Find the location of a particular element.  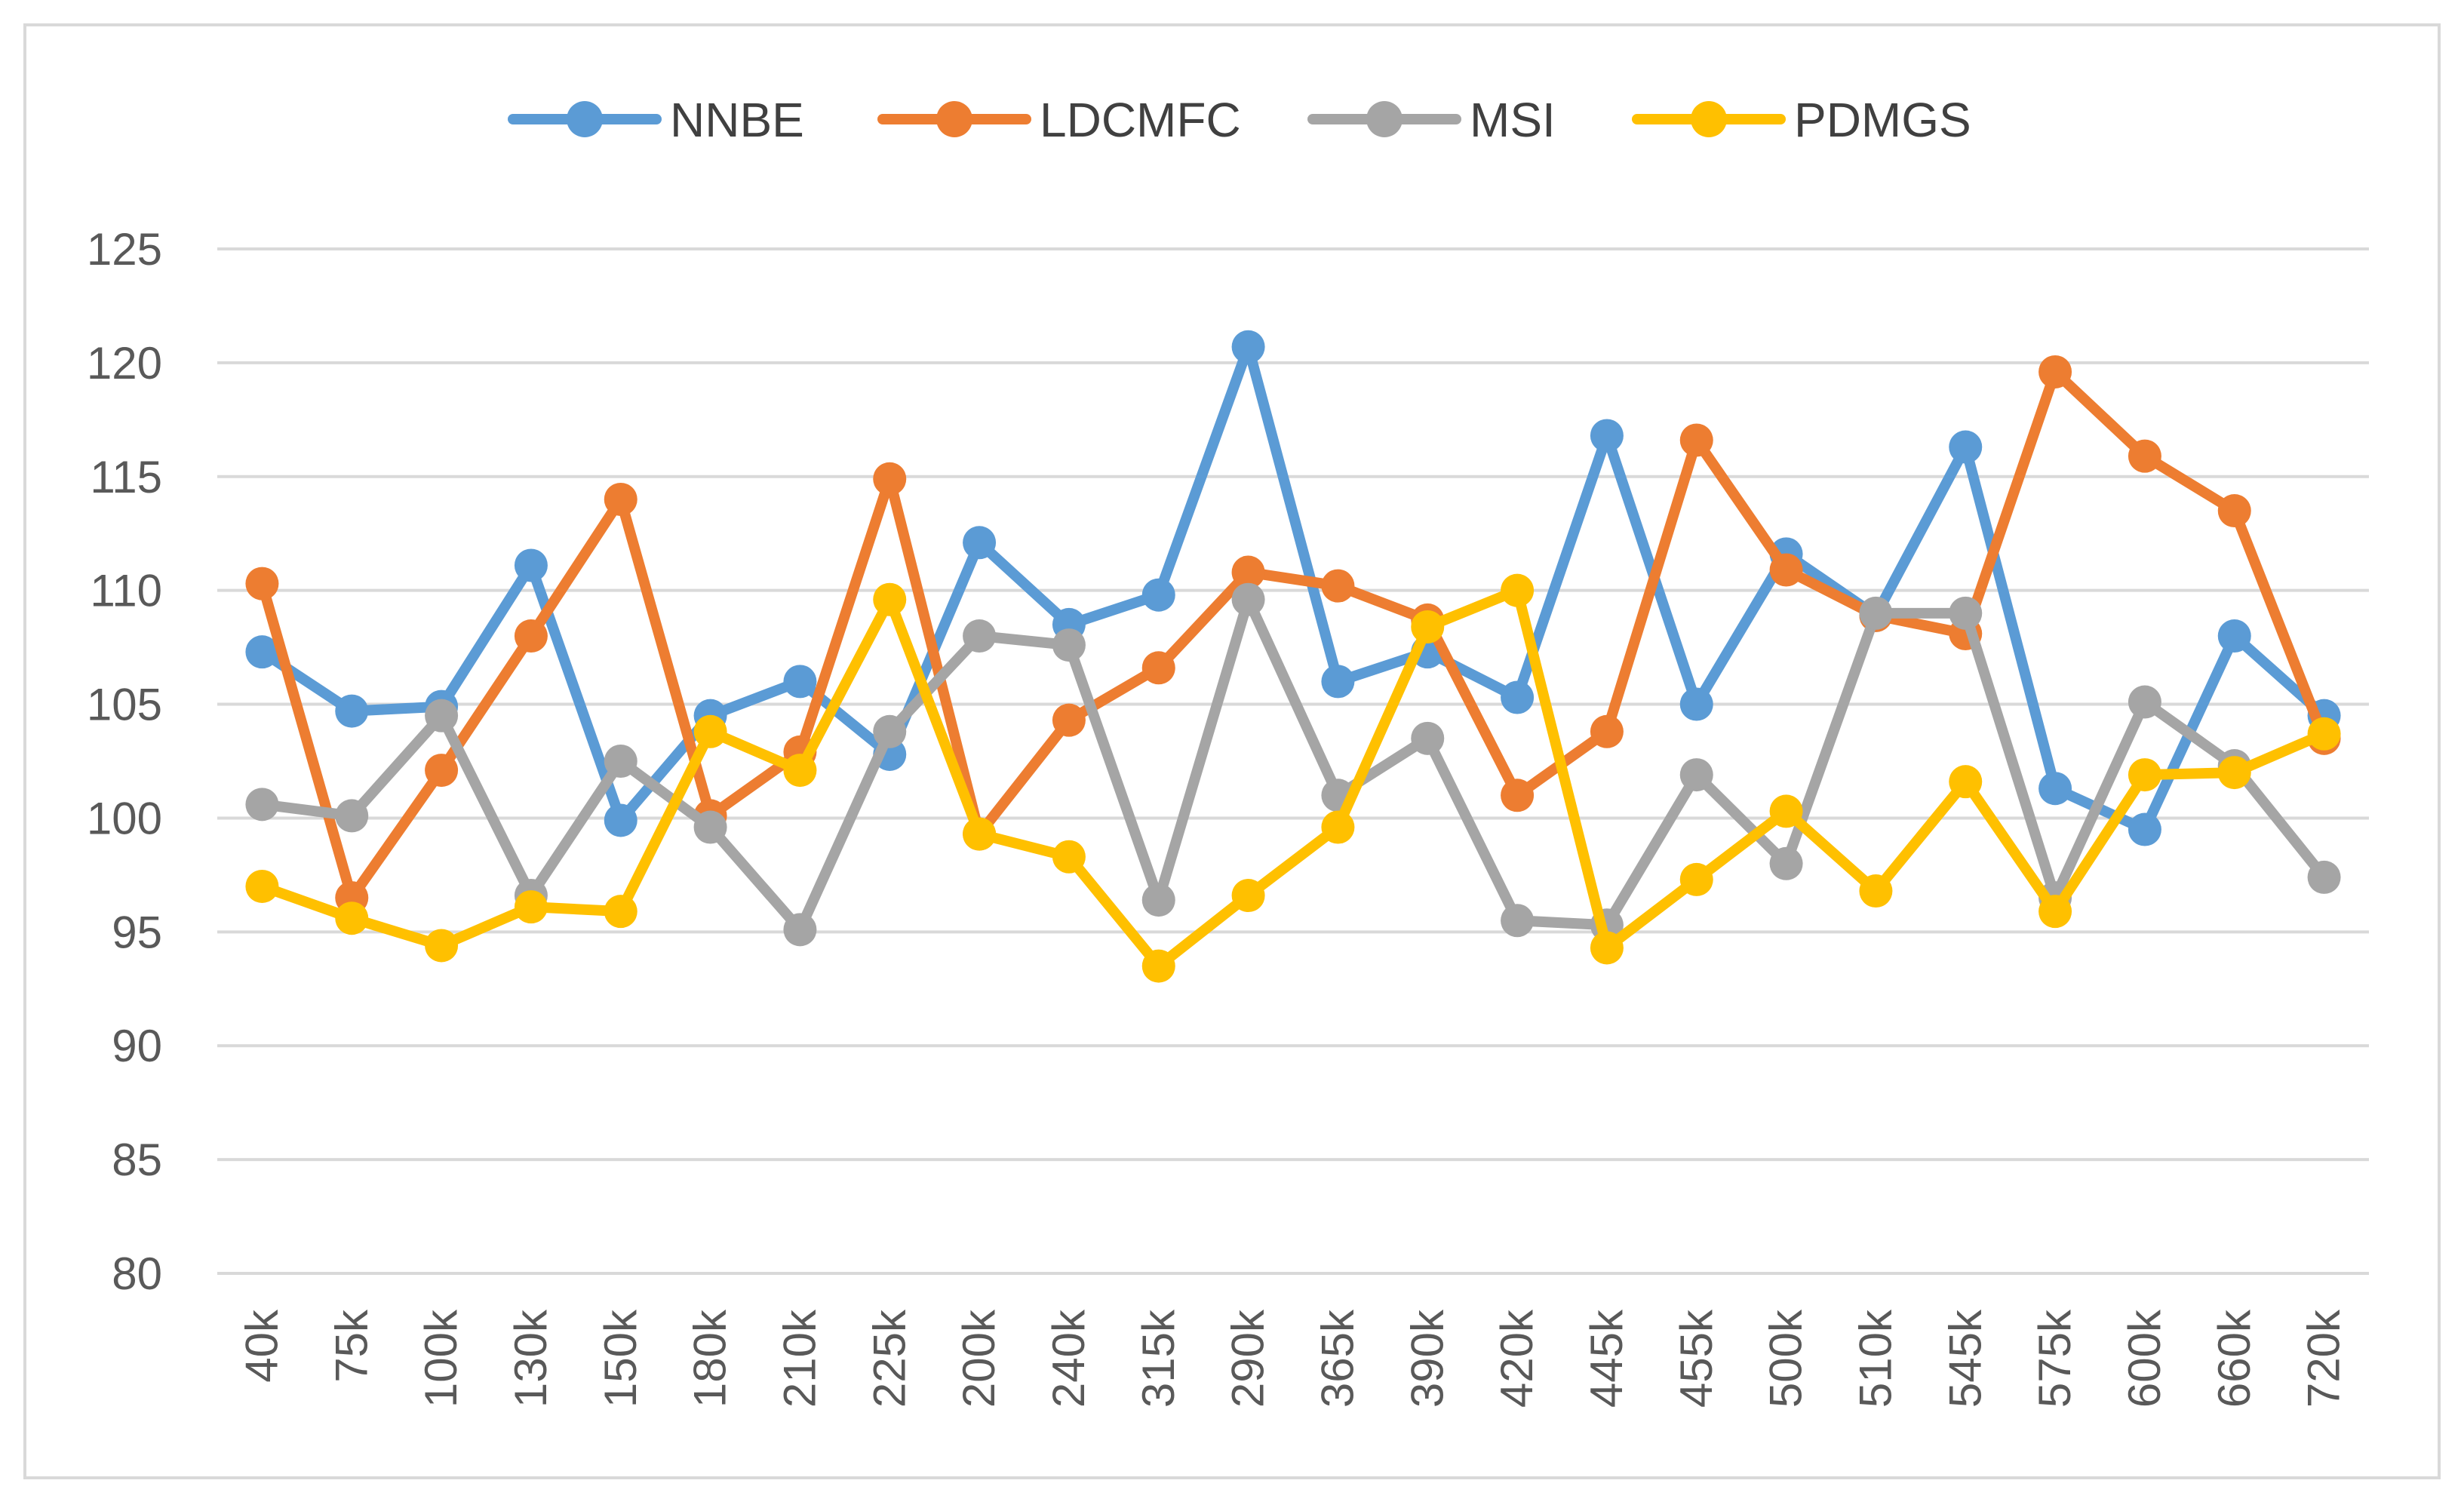

x-tick-label: 100k is located at coordinates (441, 1358).